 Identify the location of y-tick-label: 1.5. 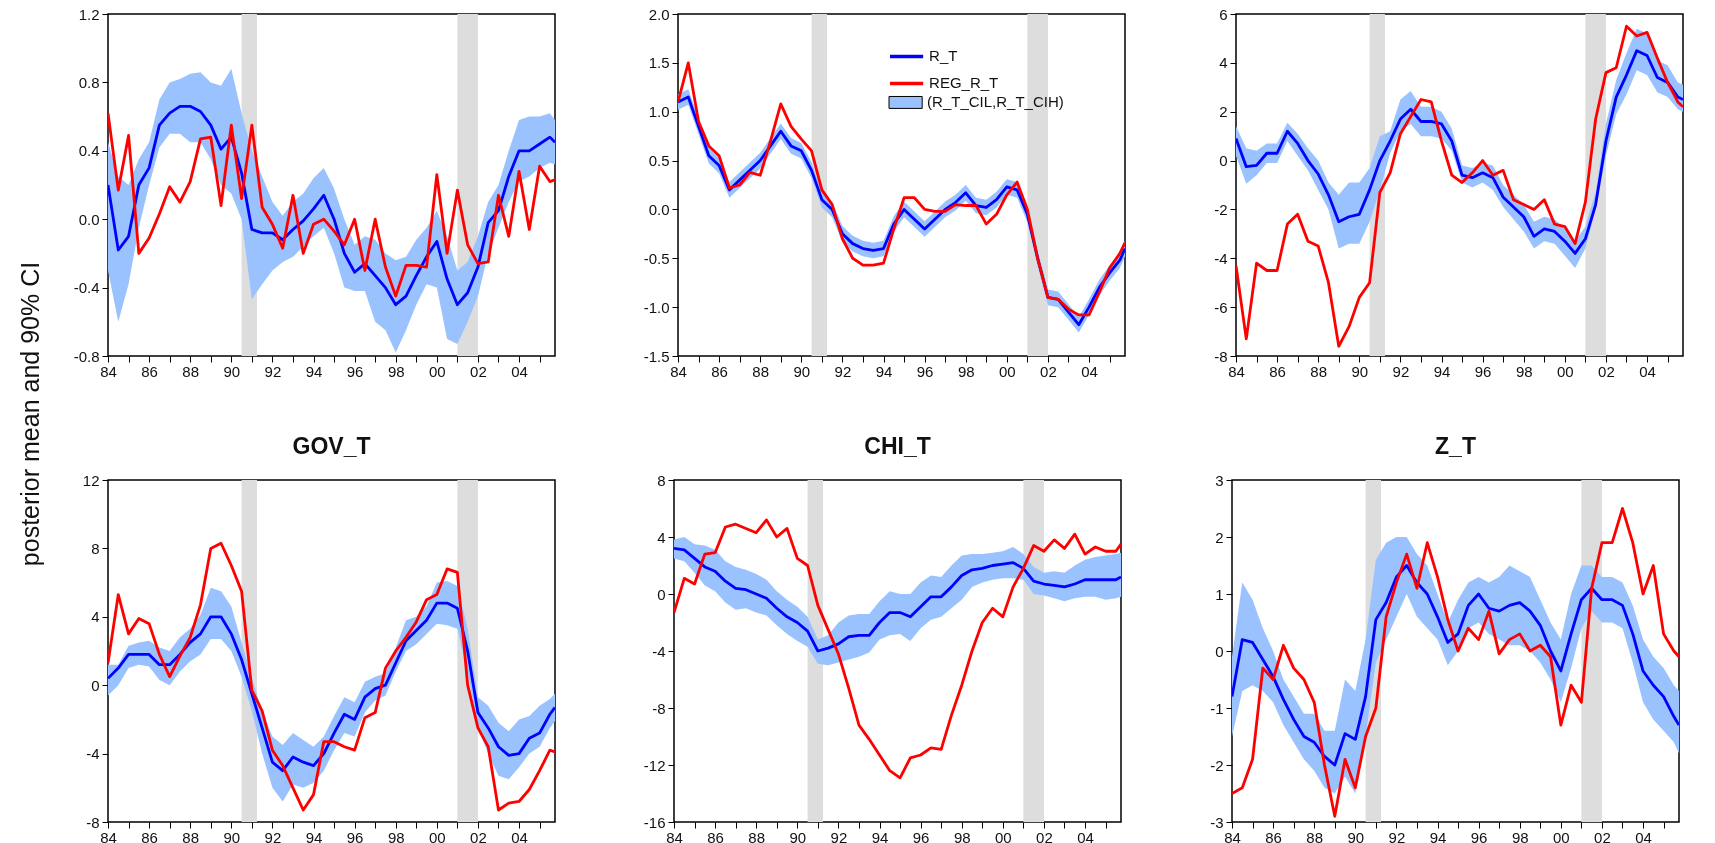
(659, 63).